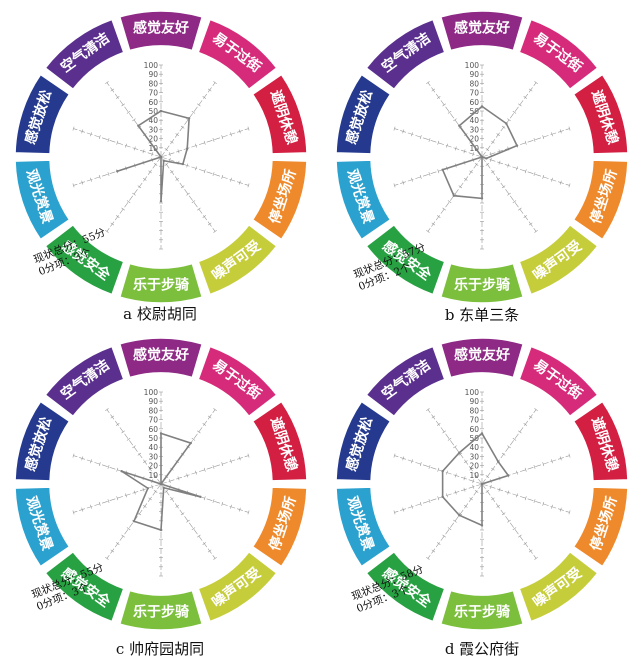 This screenshot has height=668, width=643. What do you see at coordinates (153, 93) in the screenshot?
I see `scale-tick-label: 70` at bounding box center [153, 93].